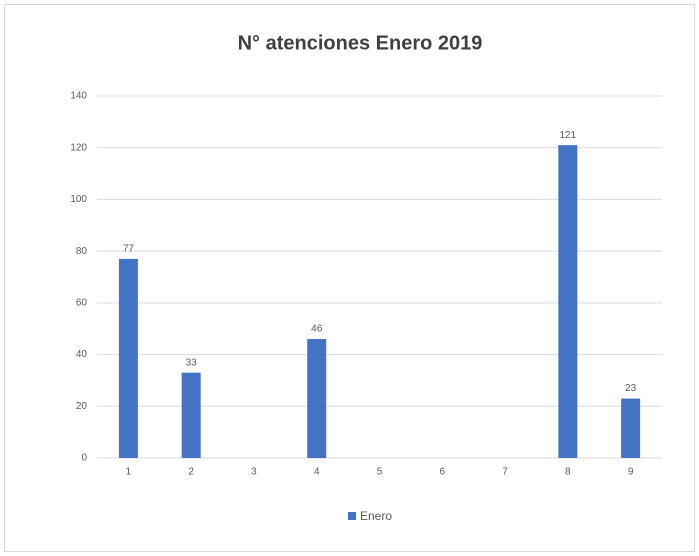 This screenshot has height=556, width=699. I want to click on x-tick-label: 3, so click(254, 472).